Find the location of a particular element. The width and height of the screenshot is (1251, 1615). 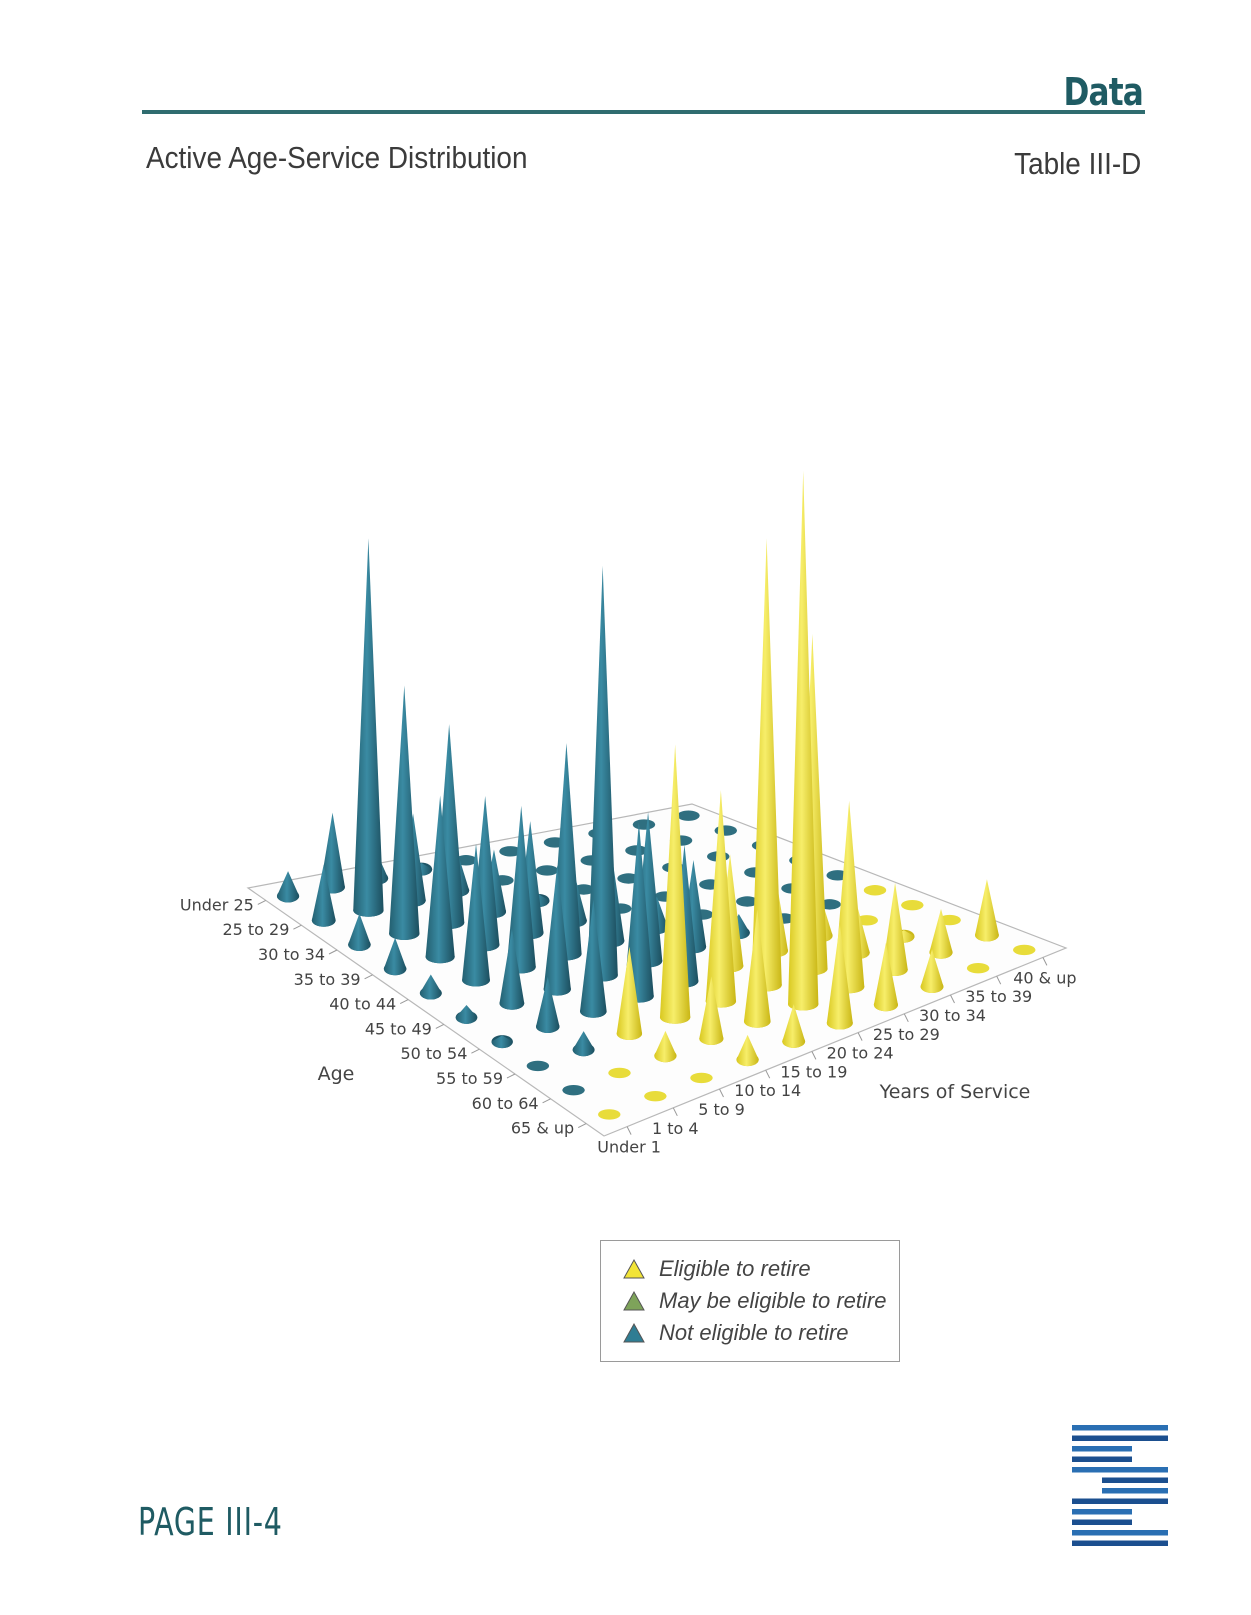

legend-label-may-be-eligible: May be eligible to retire is located at coordinates (773, 1300).